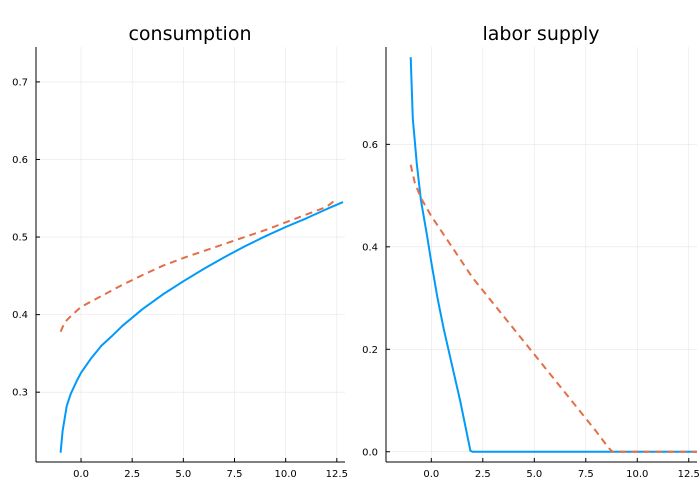 This screenshot has height=500, width=700. I want to click on labor-supply-y-tick-label: 0.6, so click(370, 145).